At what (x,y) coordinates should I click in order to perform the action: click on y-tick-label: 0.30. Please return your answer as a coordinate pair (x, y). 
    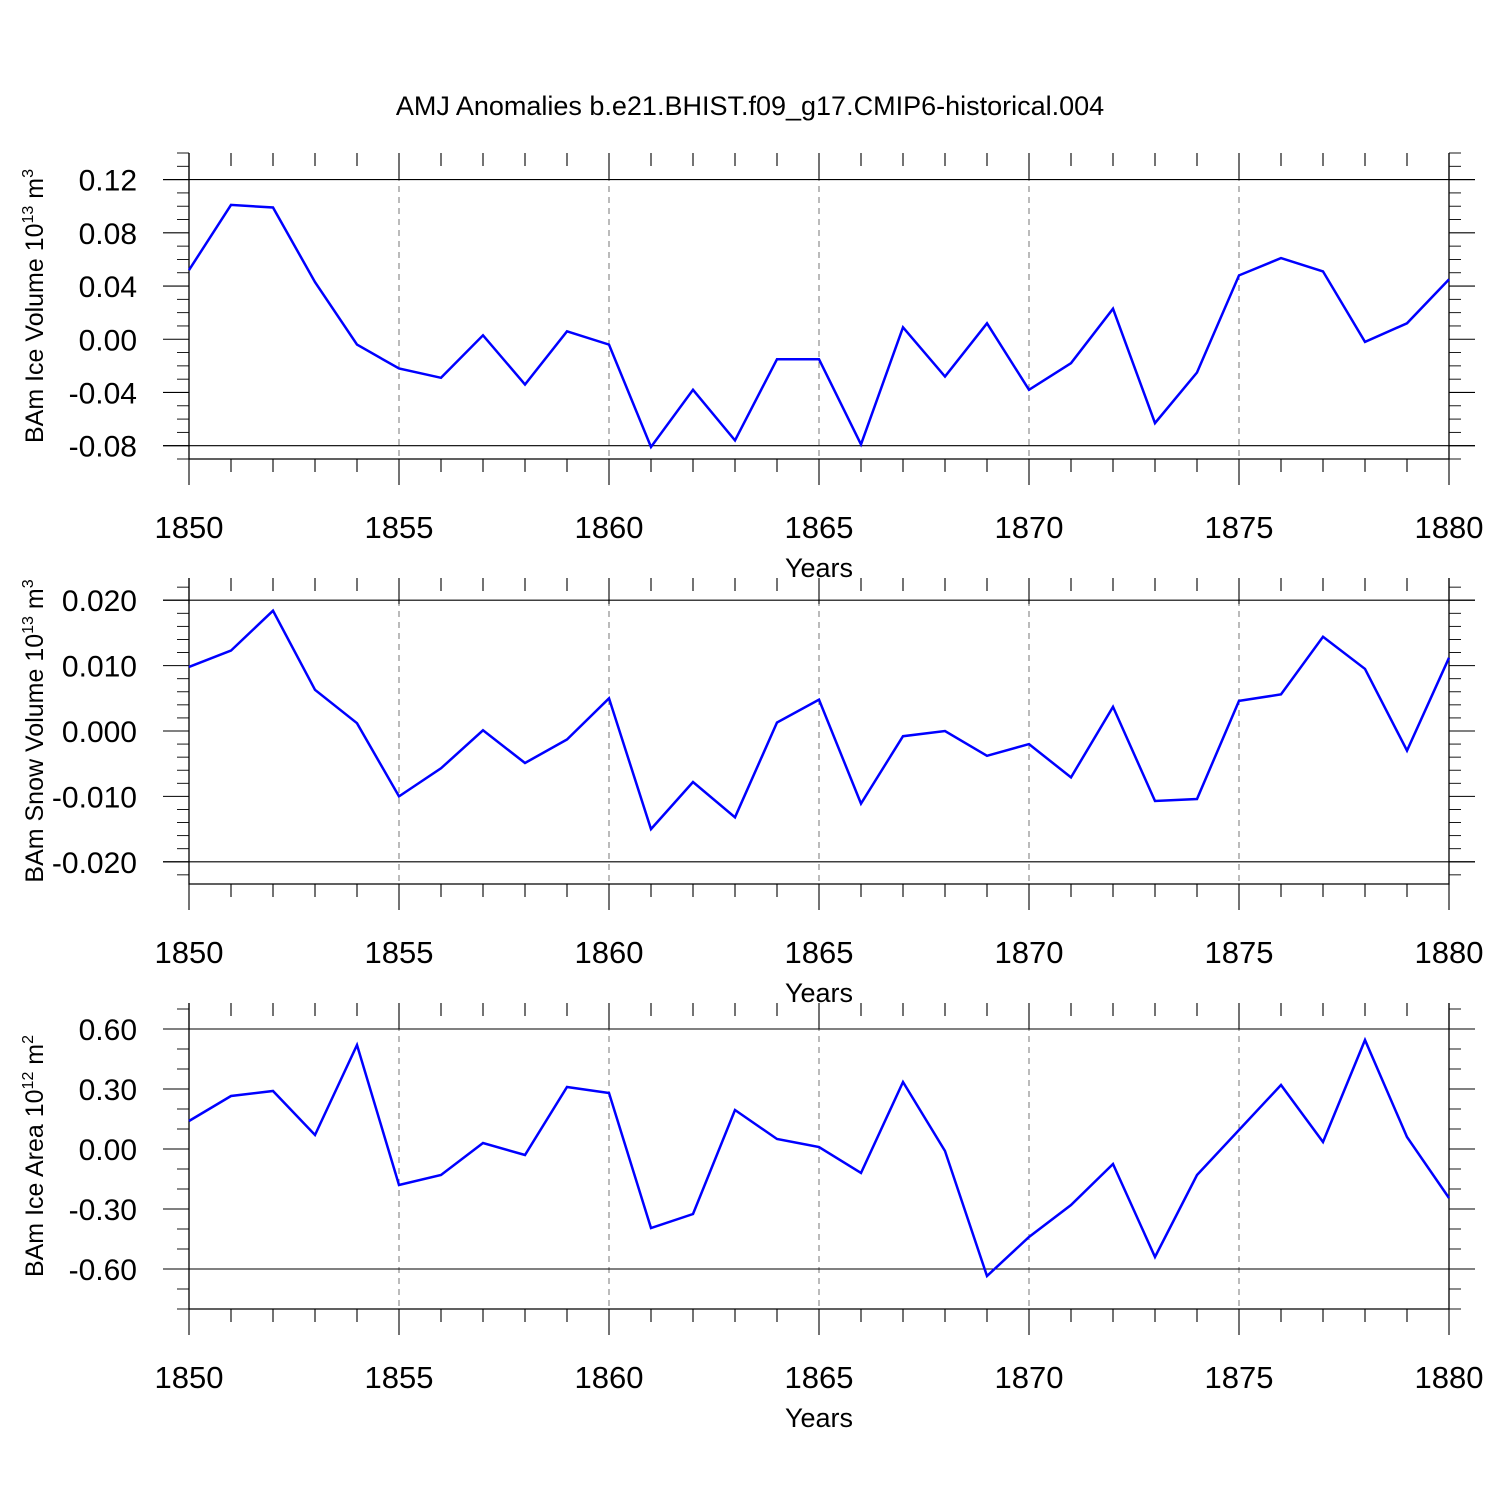
    Looking at the image, I should click on (108, 1090).